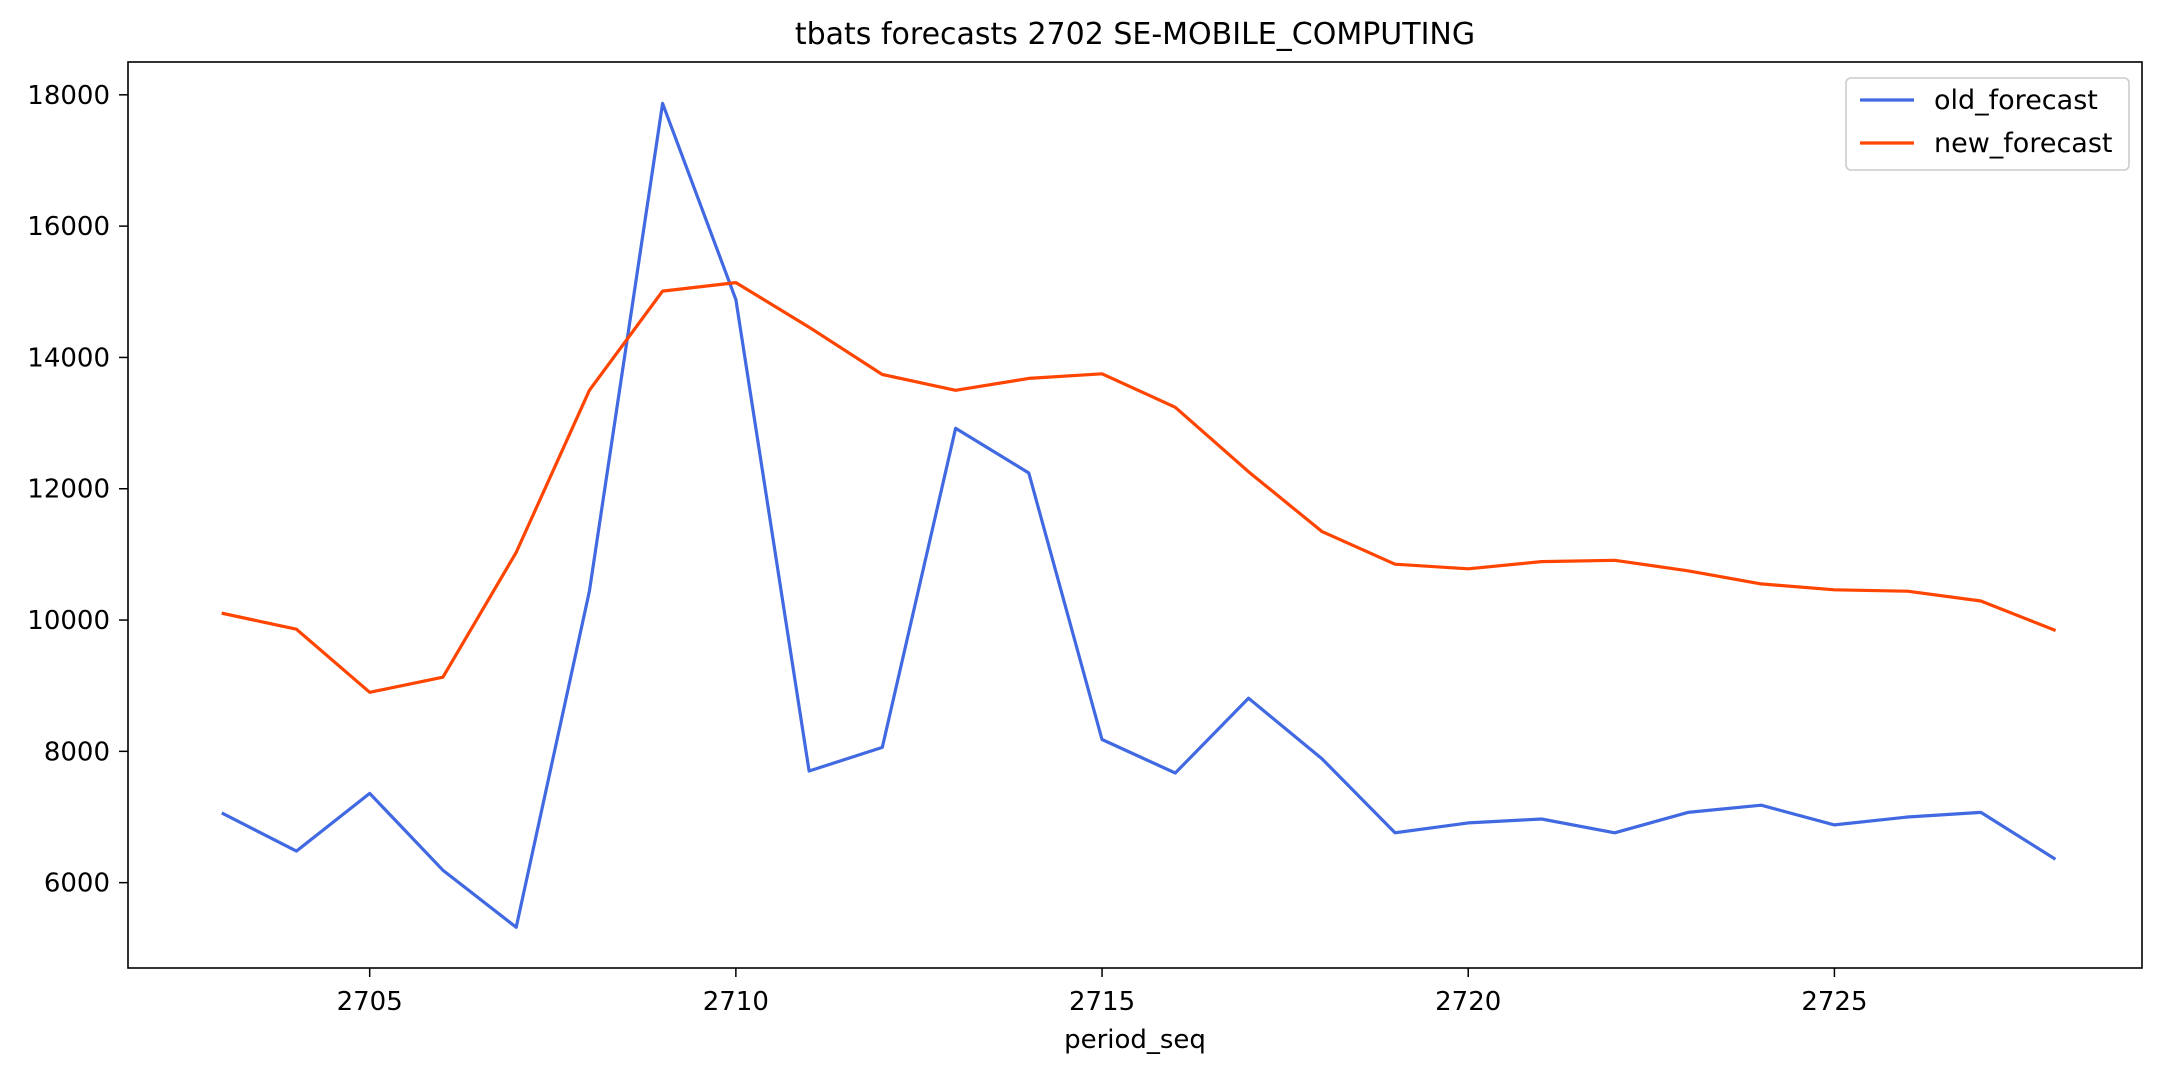 The height and width of the screenshot is (1076, 2162). What do you see at coordinates (1102, 1002) in the screenshot?
I see `x-tick-label: 2715` at bounding box center [1102, 1002].